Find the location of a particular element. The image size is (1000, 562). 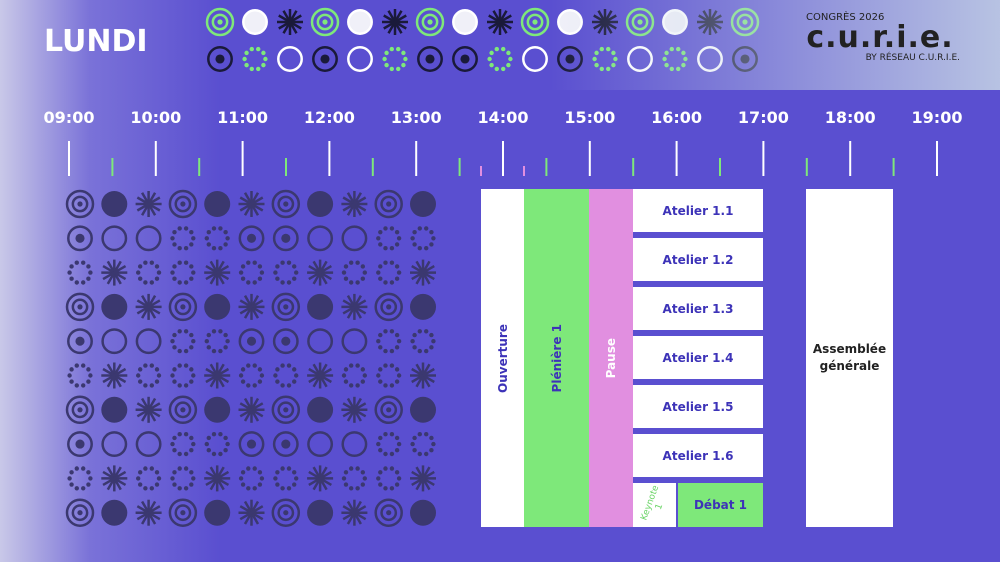

hour-label: 18:00 is located at coordinates (850, 117).